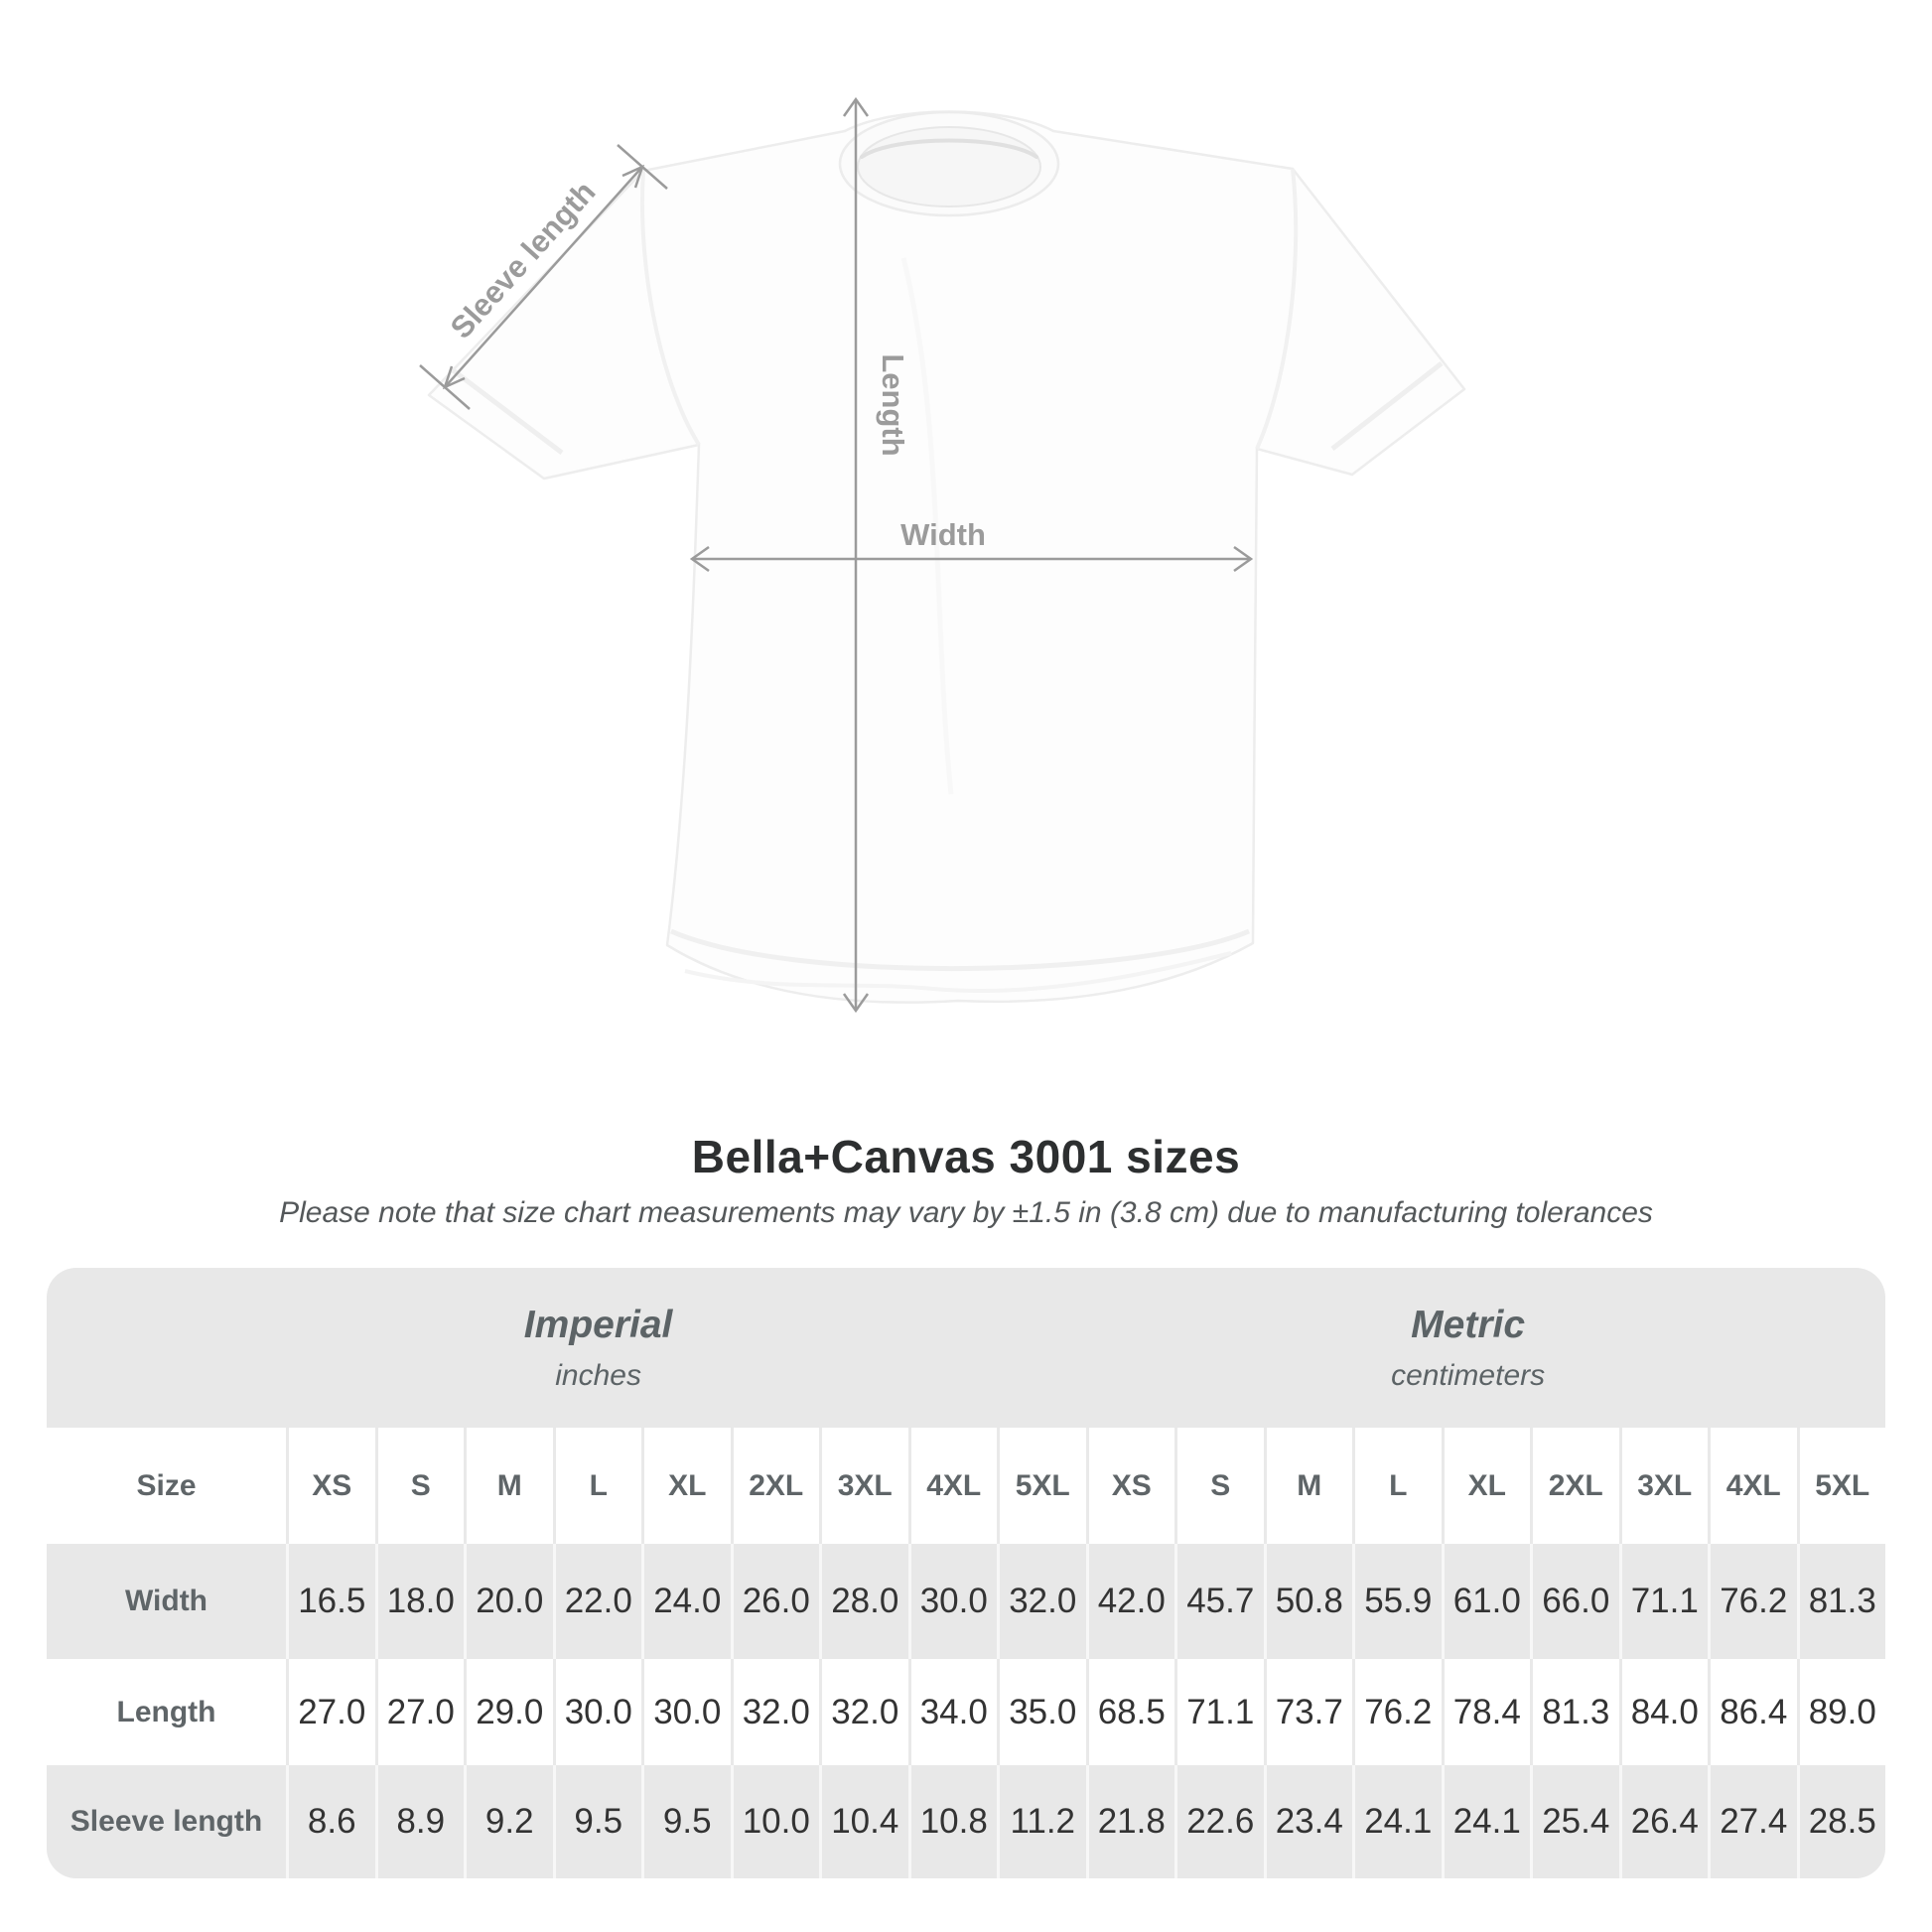 This screenshot has height=1932, width=1932. I want to click on length-cell: 89.0, so click(1841, 1712).